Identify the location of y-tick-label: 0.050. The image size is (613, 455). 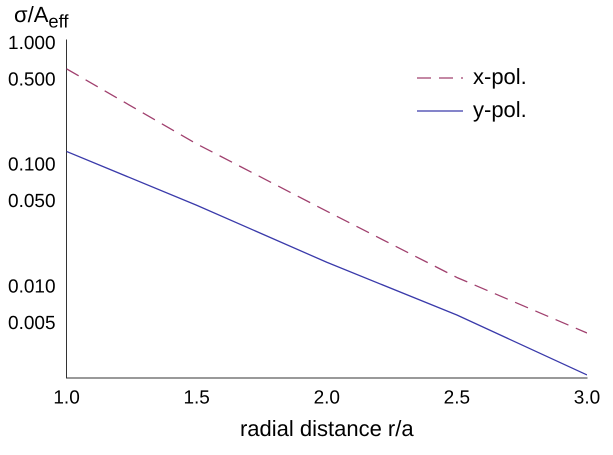
(32, 201).